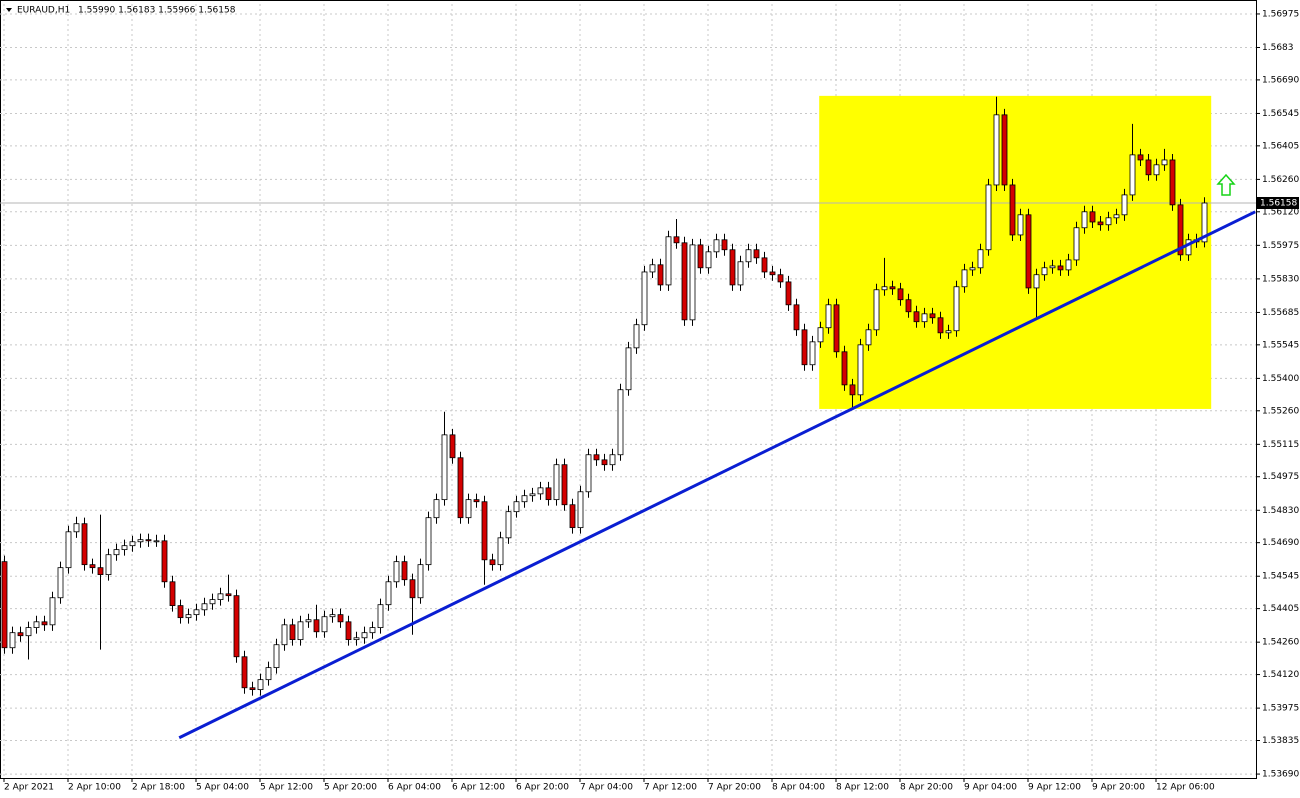 This screenshot has width=1300, height=798. Describe the element at coordinates (1280, 643) in the screenshot. I see `y-tick-label: 1.54260` at that location.